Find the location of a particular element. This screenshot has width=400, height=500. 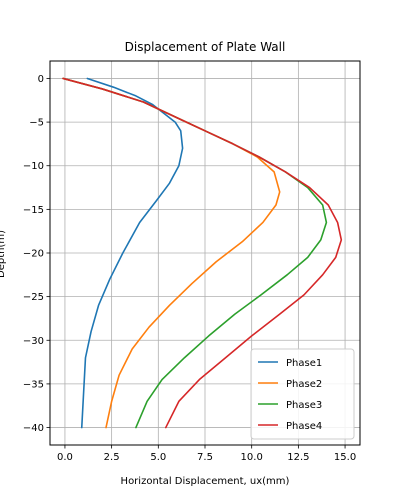

legend-label-phase2: Phase2 is located at coordinates (304, 384).